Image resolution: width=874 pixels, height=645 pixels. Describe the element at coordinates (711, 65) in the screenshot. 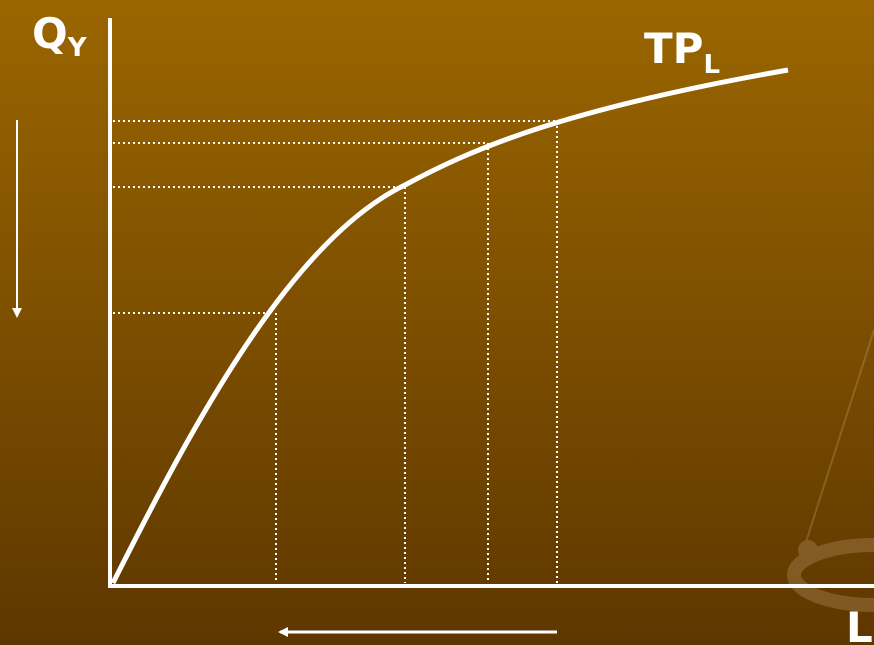

I see `curve-label-sub: L` at that location.